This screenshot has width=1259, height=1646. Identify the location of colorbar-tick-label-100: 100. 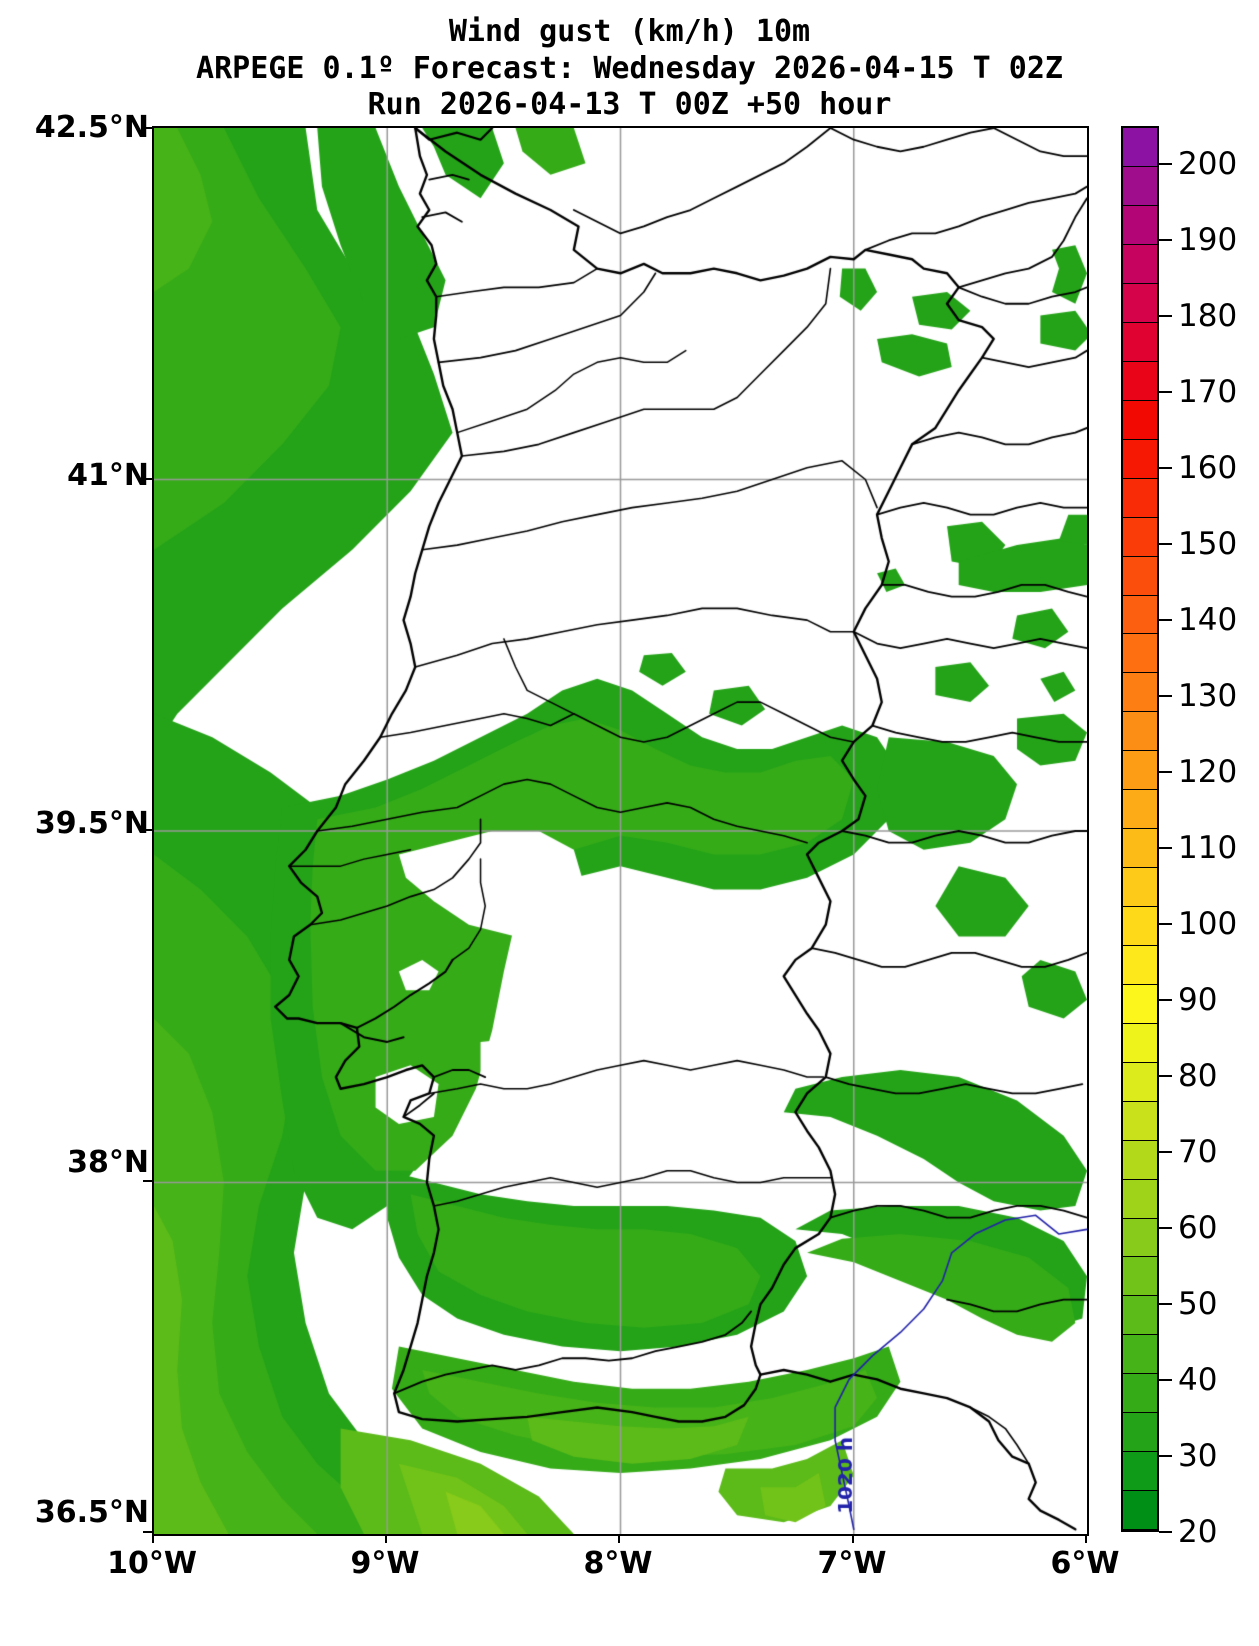
(1208, 924).